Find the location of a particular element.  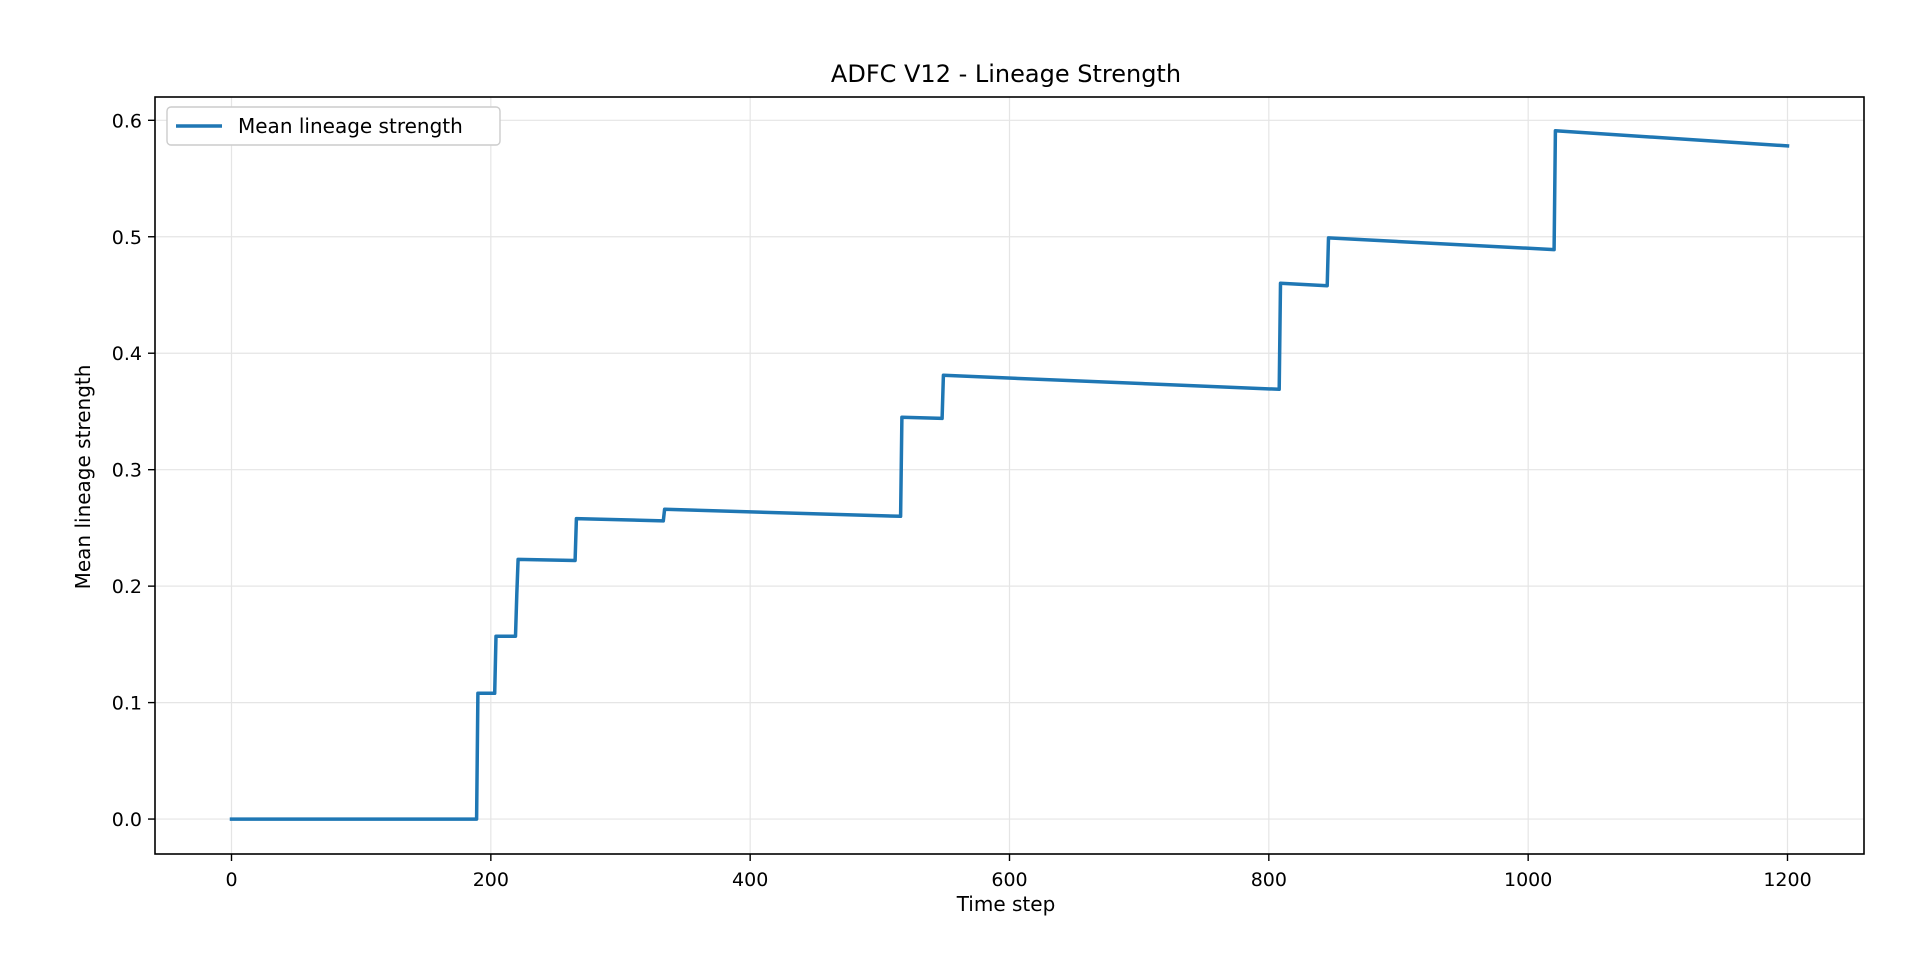

x-tick-label: 200 is located at coordinates (491, 880).